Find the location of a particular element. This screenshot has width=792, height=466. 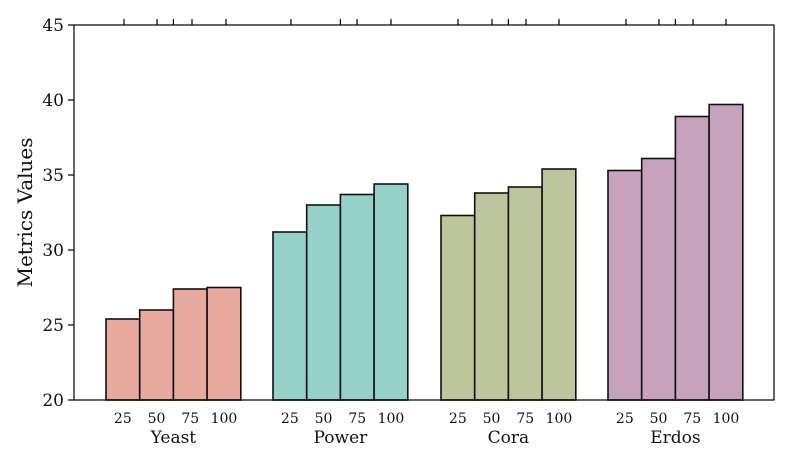

x-group-label: Erdos is located at coordinates (675, 438).